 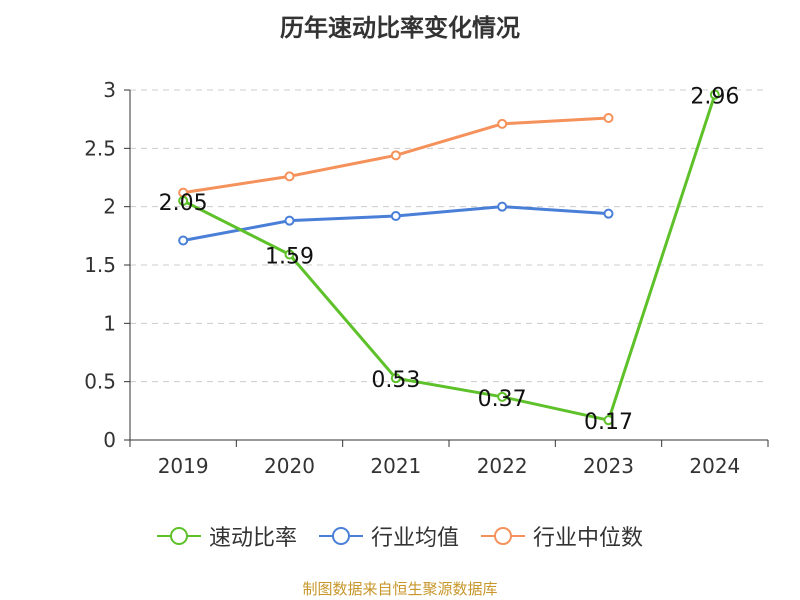 I want to click on data-label: 0.17, so click(x=608, y=422).